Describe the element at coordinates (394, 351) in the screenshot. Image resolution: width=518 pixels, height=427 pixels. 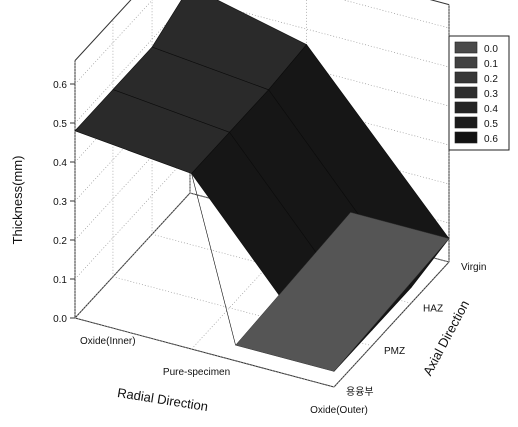
I see `y-tick-label: PMZ` at that location.